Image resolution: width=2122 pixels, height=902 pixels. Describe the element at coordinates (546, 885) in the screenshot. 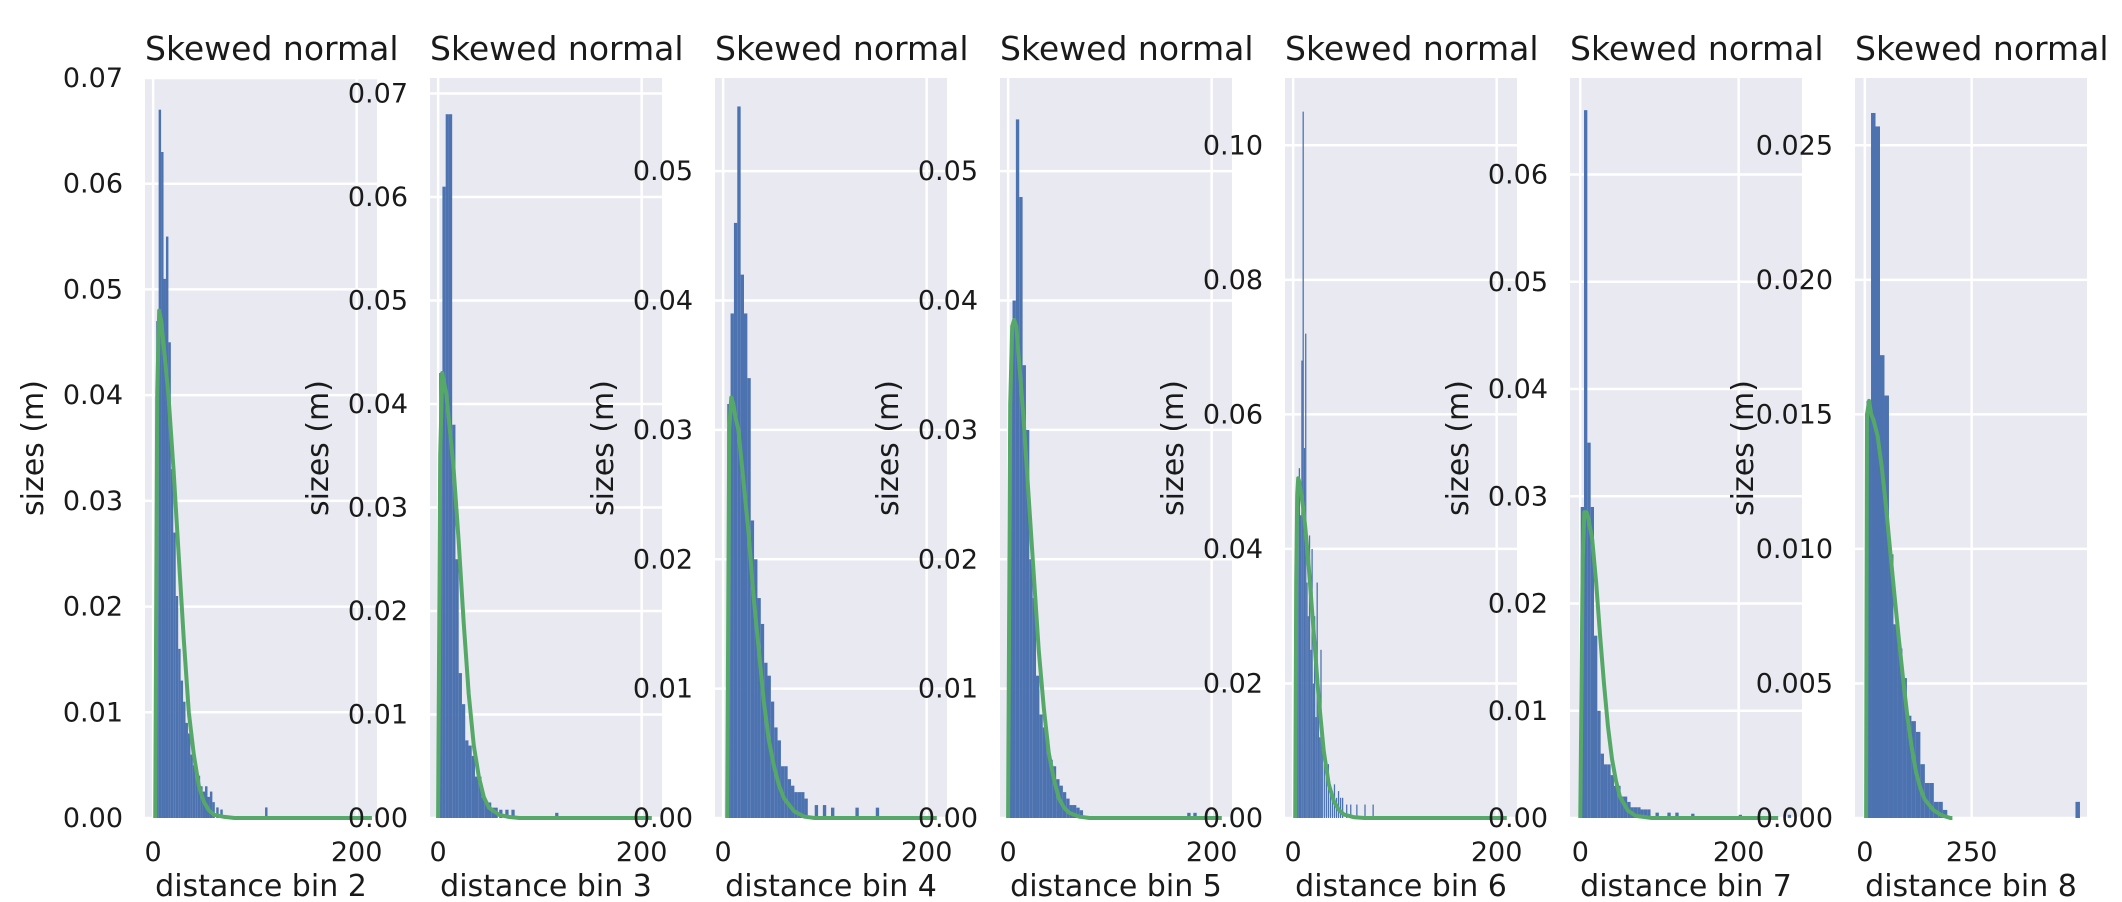

I see `x-axis-label: distance bin 3` at that location.